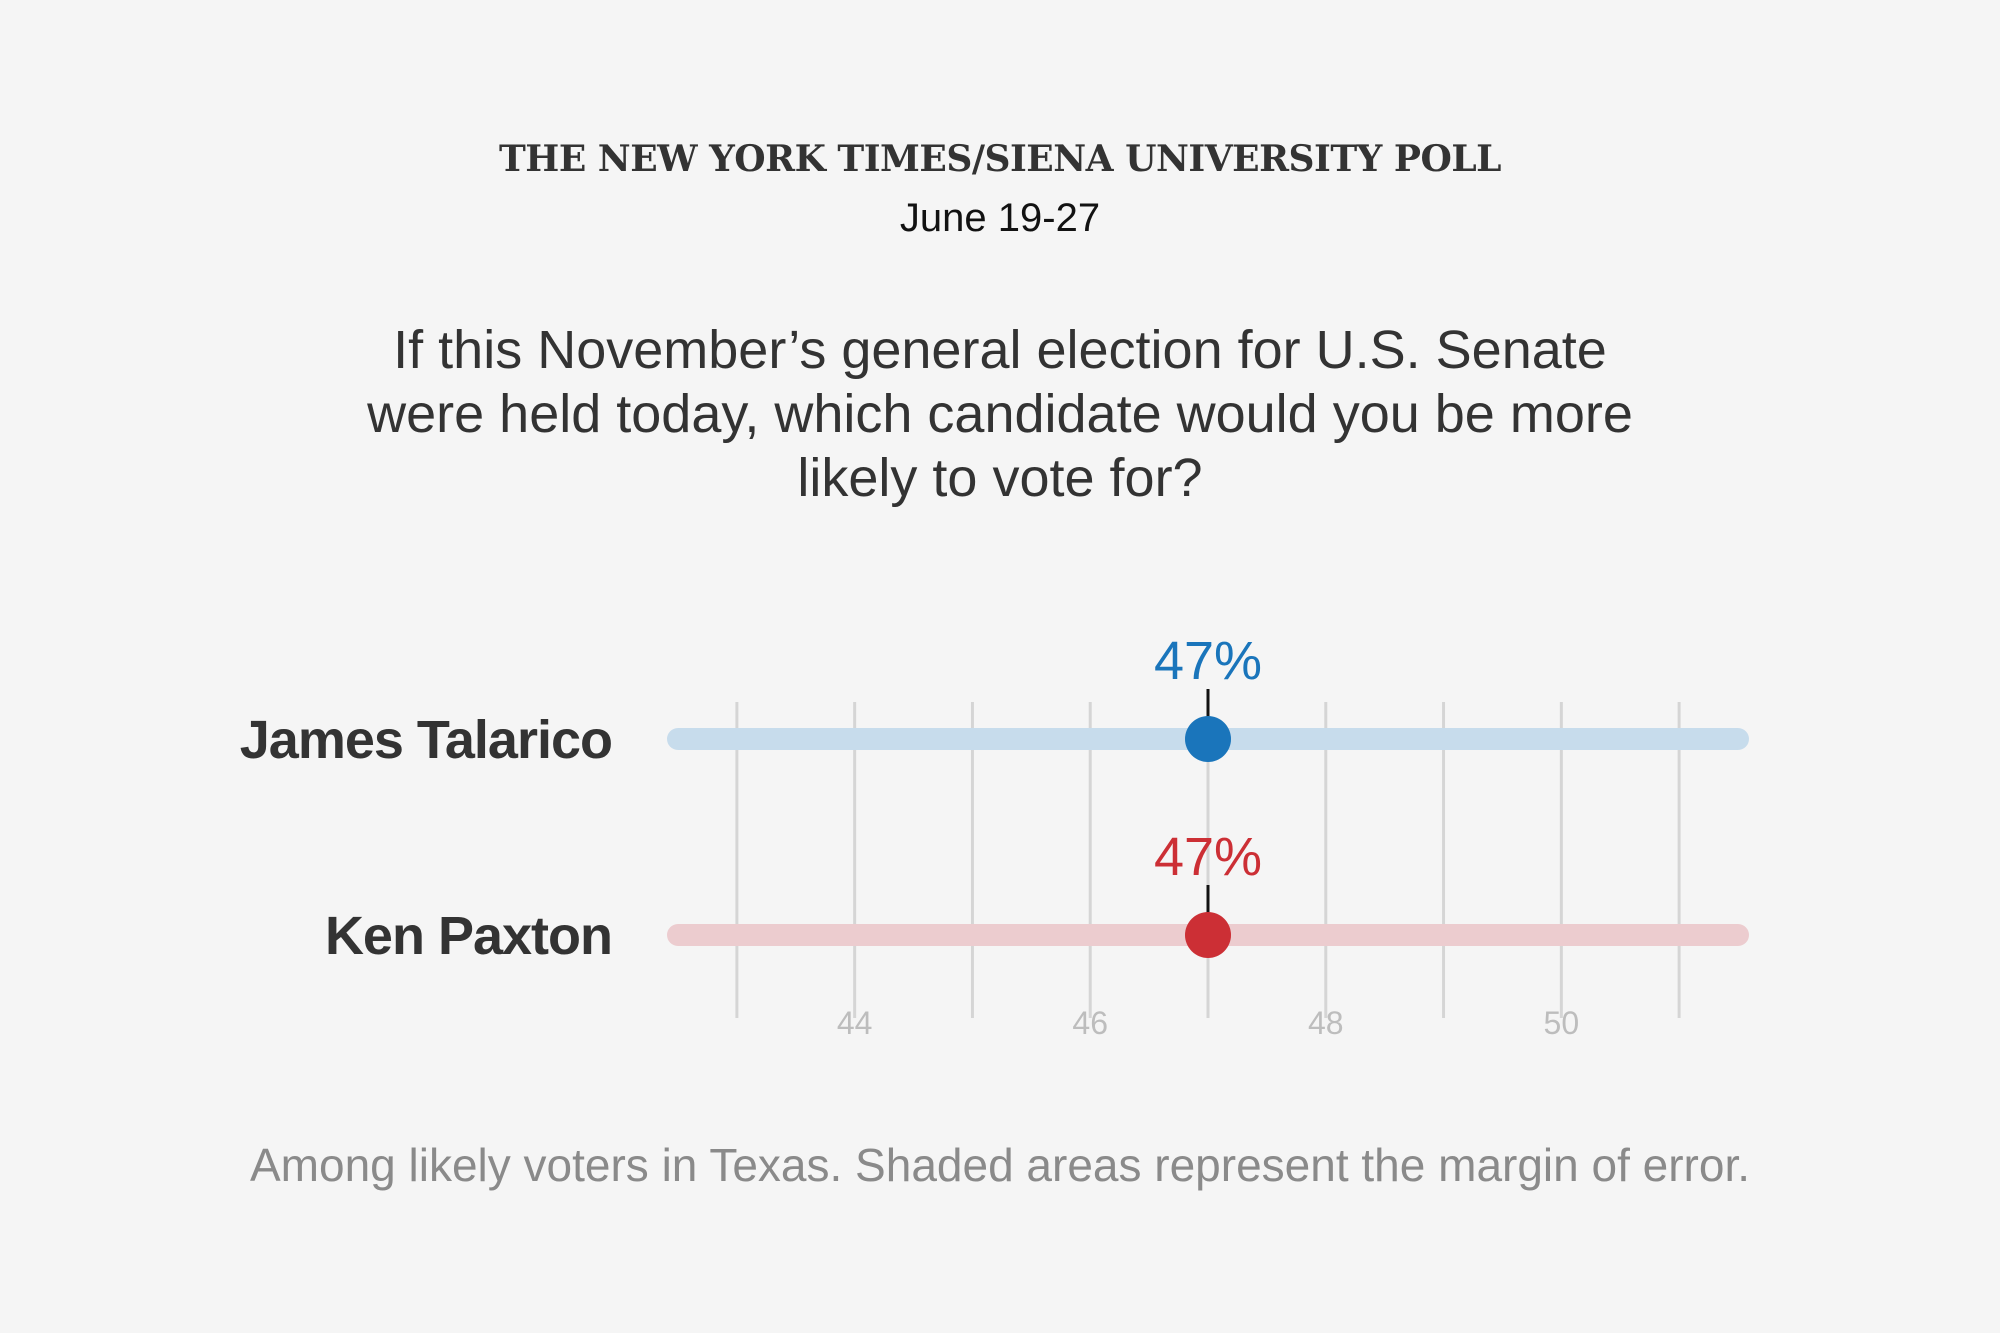 The height and width of the screenshot is (1333, 2000). What do you see at coordinates (1326, 1023) in the screenshot?
I see `x-tick-label: 48` at bounding box center [1326, 1023].